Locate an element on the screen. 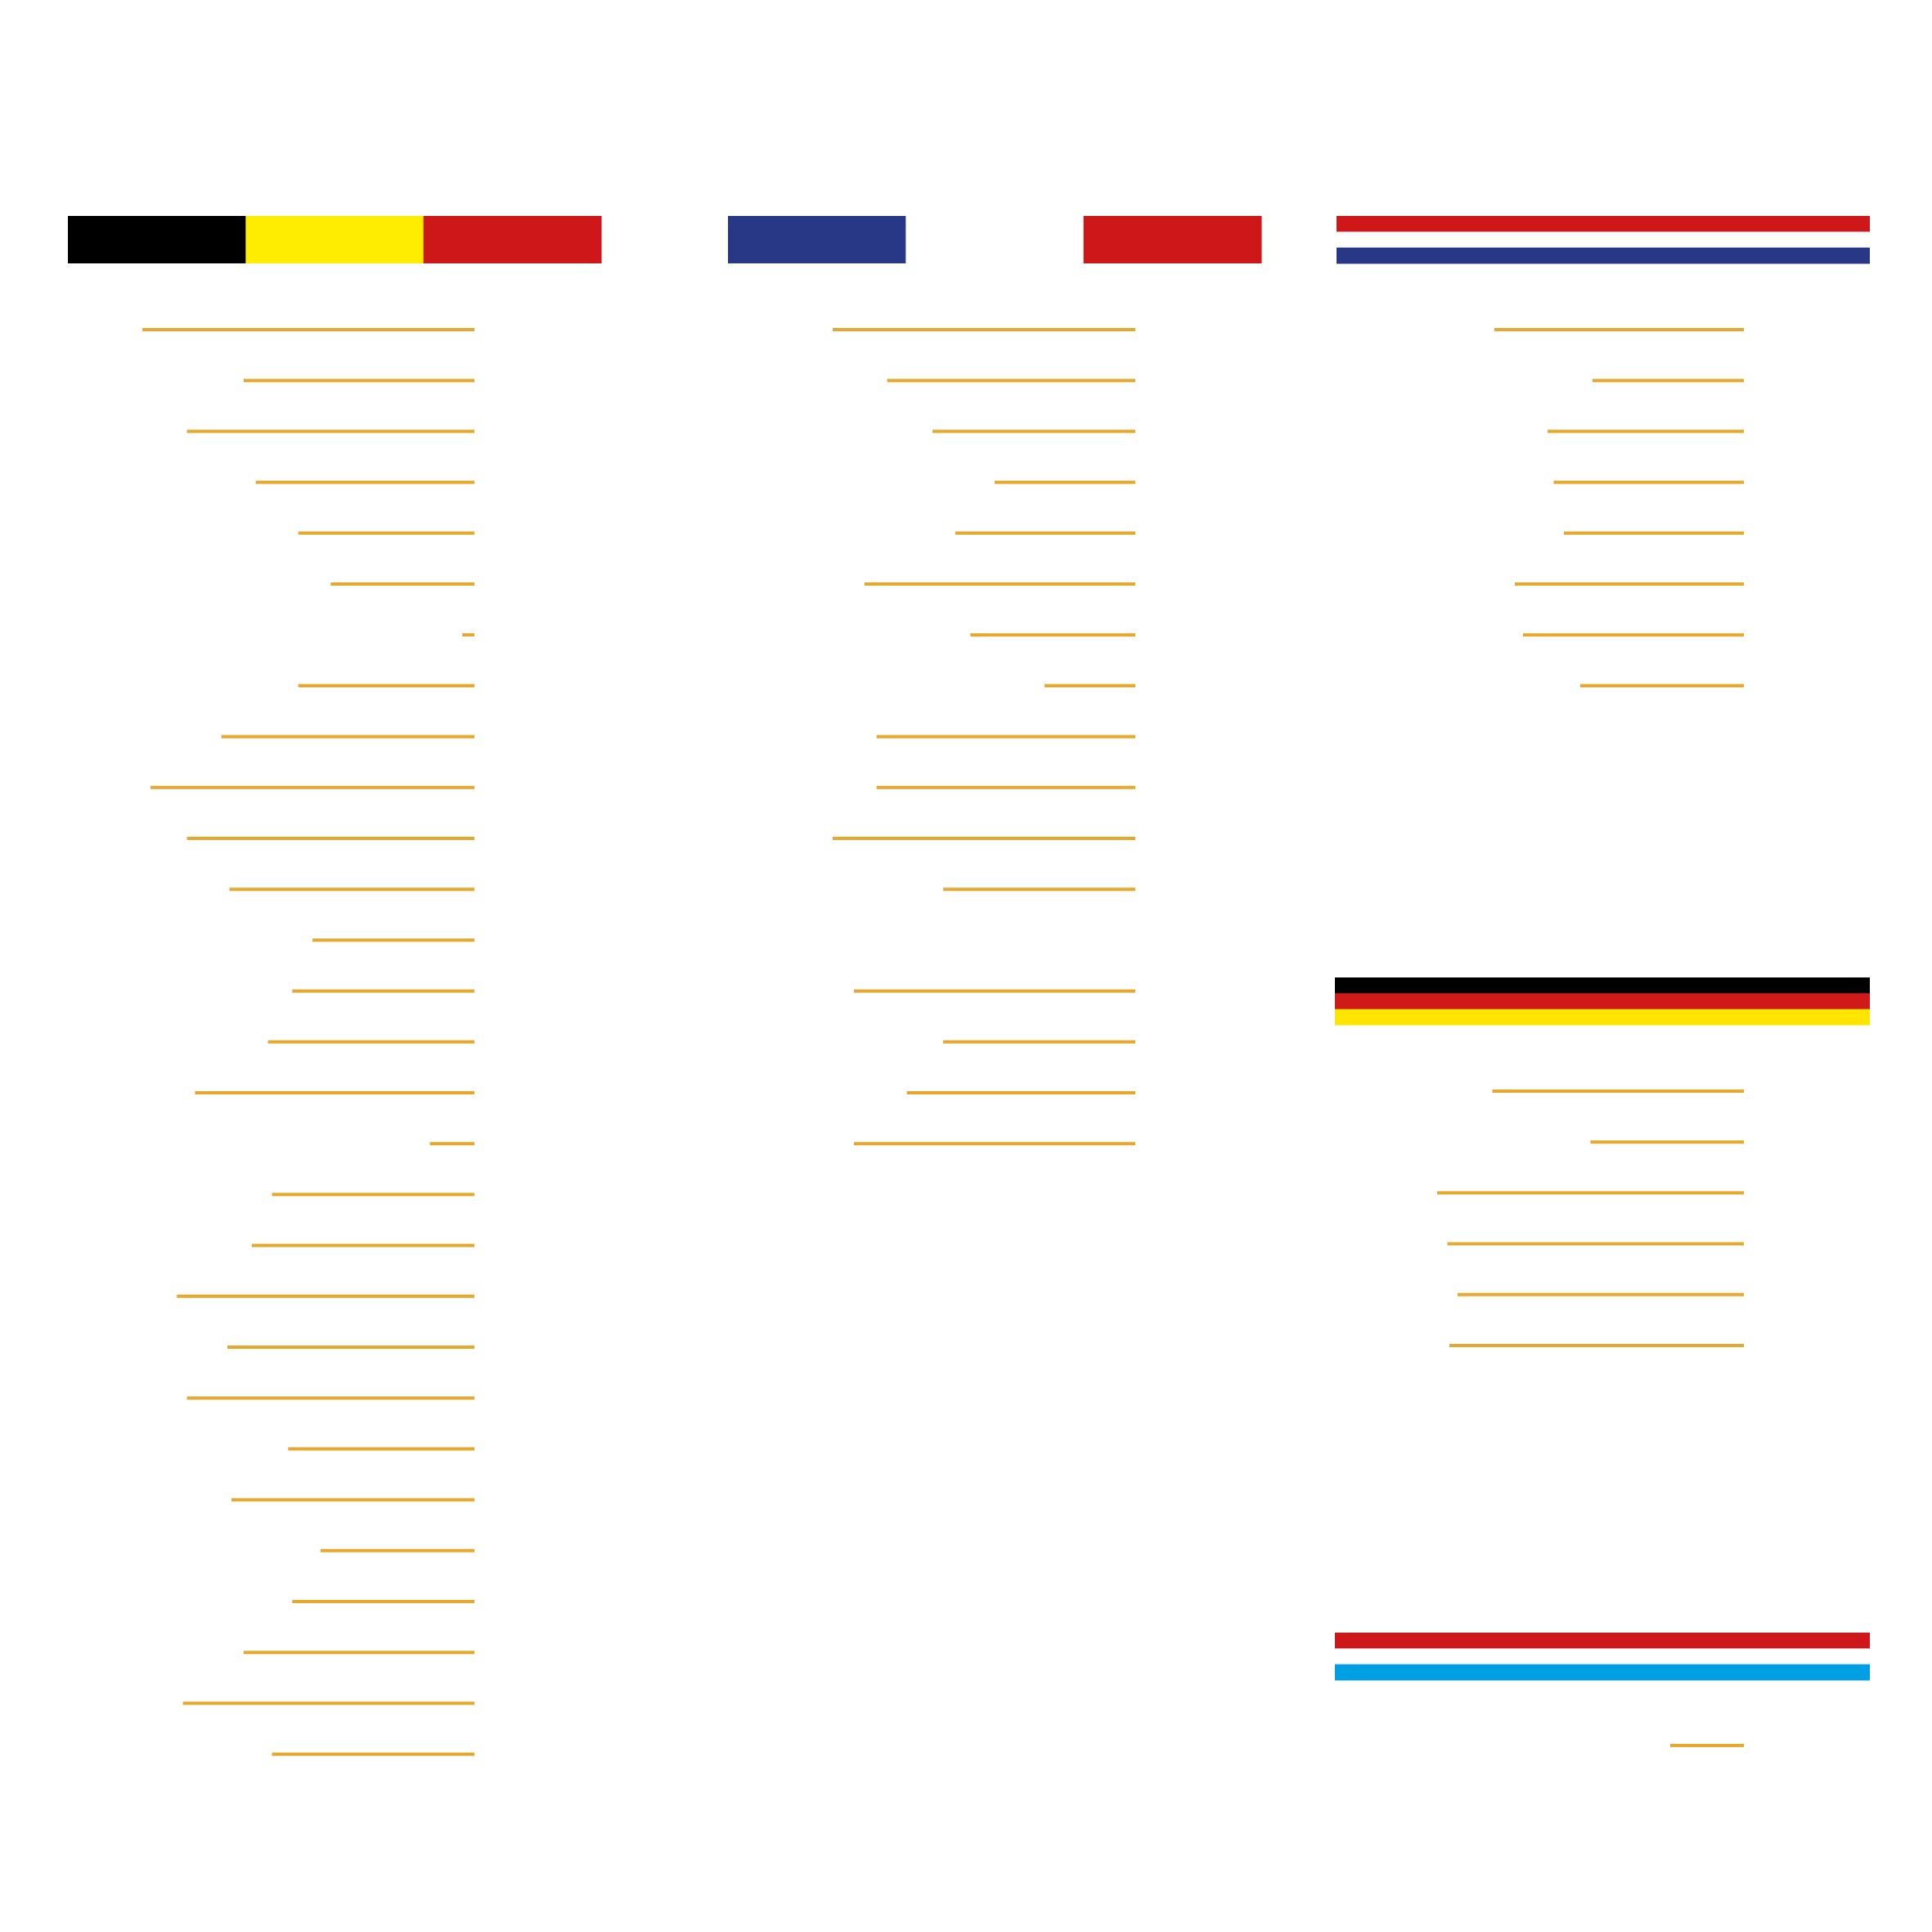  france-flag is located at coordinates (995, 240).